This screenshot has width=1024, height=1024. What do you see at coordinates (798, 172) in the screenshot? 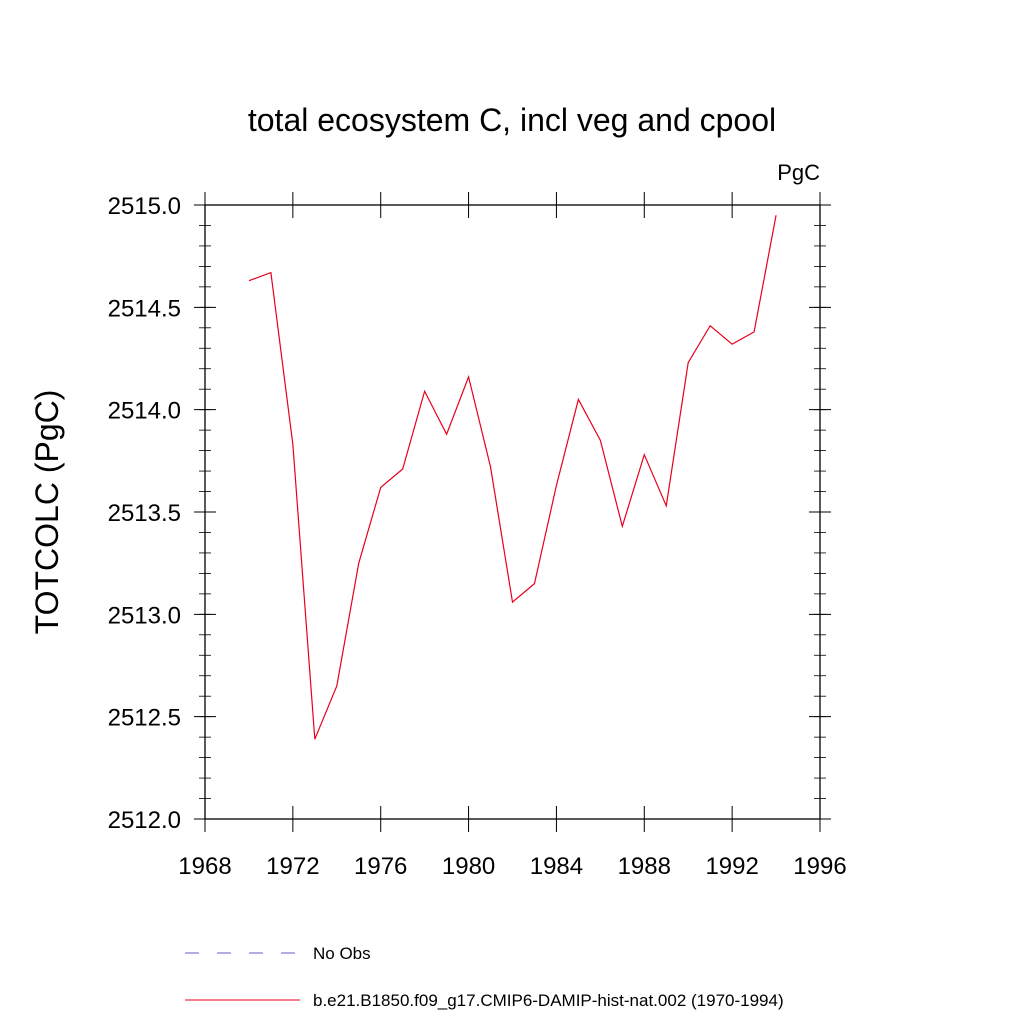
I see `units-label: PgC` at bounding box center [798, 172].